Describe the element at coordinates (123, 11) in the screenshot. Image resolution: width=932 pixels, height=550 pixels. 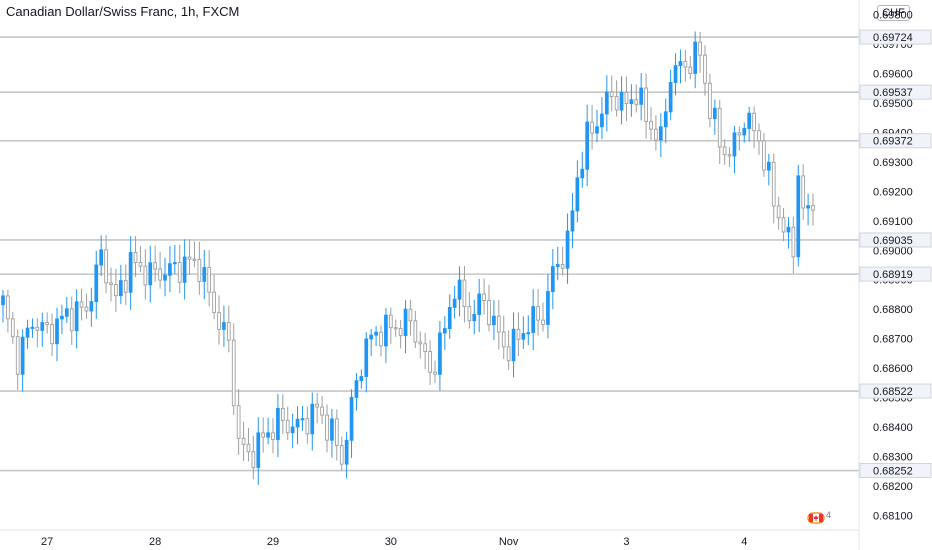
I see `chart-title: Canadian Dollar/Swiss Franc, 1h, FXCM` at that location.